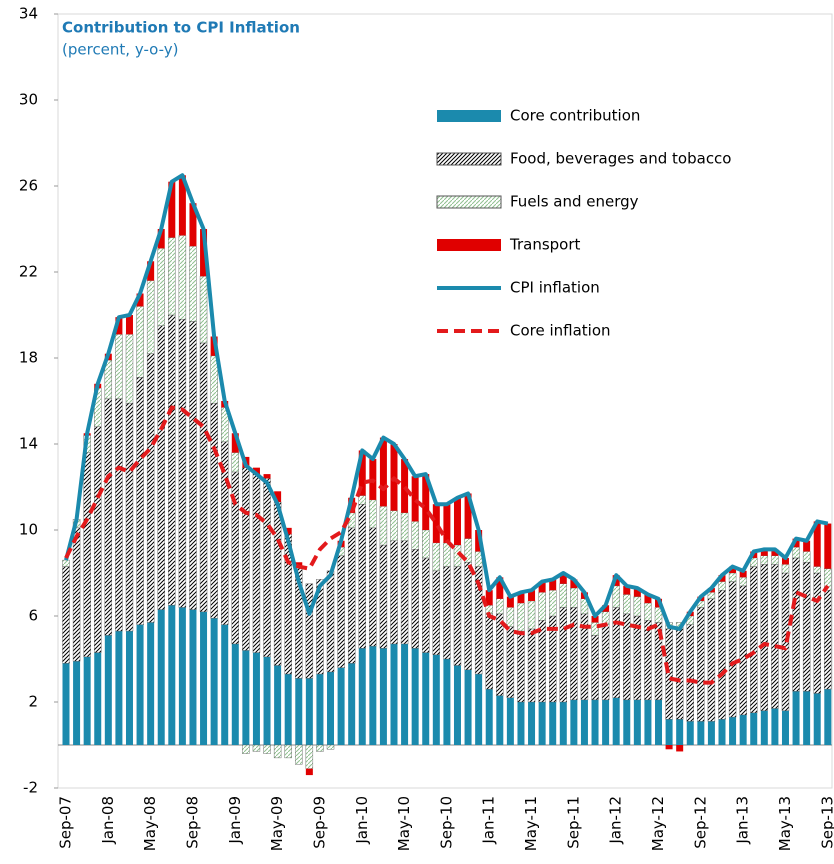 This screenshot has height=864, width=834. Describe the element at coordinates (545, 245) in the screenshot. I see `legend-label: Transport` at that location.